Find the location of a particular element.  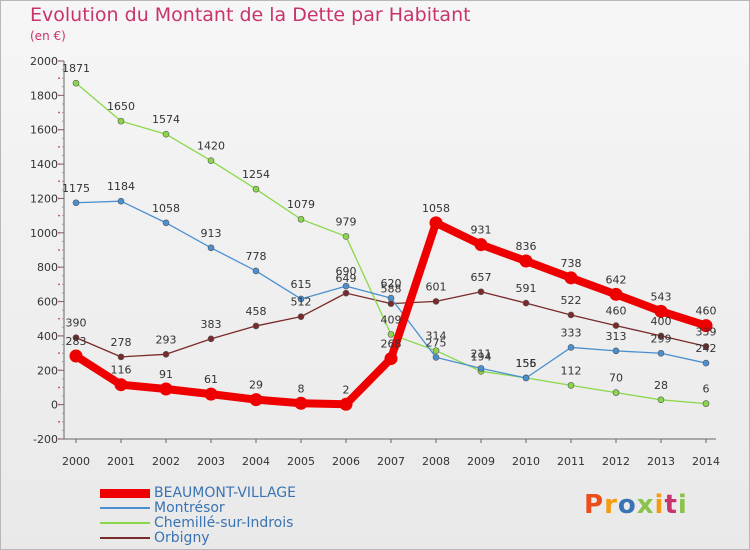

legend-item-montresor: Montrésor is located at coordinates (198, 508).